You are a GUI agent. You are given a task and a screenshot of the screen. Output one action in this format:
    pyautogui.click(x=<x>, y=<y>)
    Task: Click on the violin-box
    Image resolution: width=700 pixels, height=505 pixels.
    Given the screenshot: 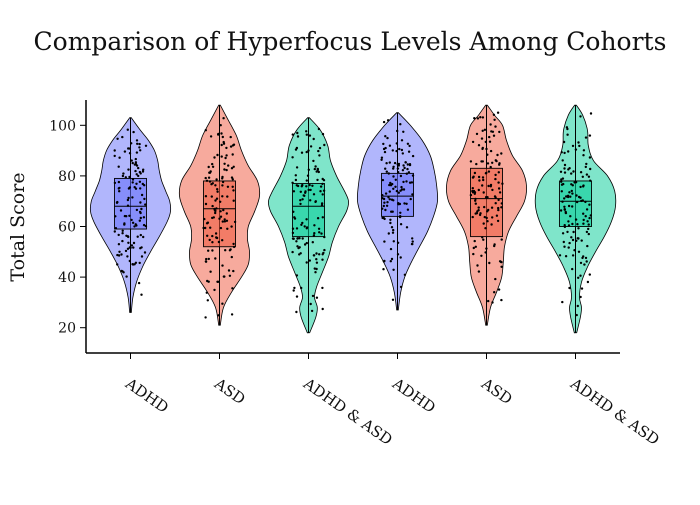 What is the action you would take?
    pyautogui.click(x=486, y=202)
    